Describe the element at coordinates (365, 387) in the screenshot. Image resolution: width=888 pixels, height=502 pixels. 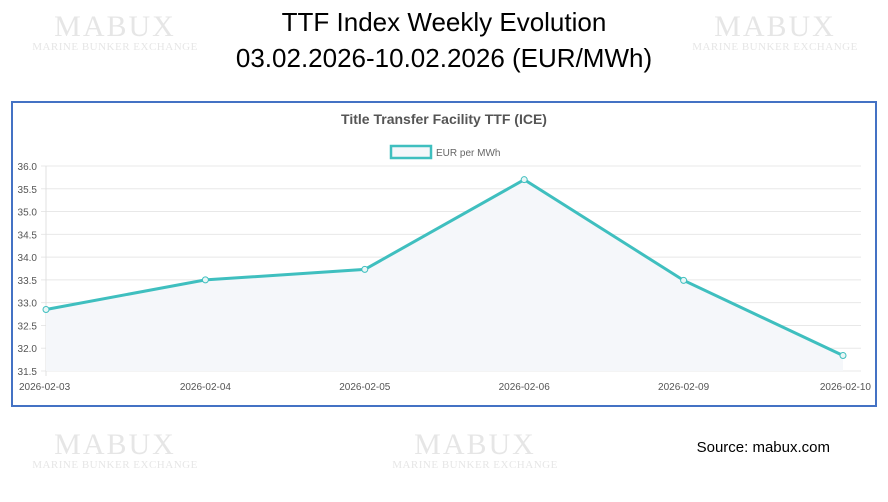
I see `x-tick-label: 2026-02-05` at that location.